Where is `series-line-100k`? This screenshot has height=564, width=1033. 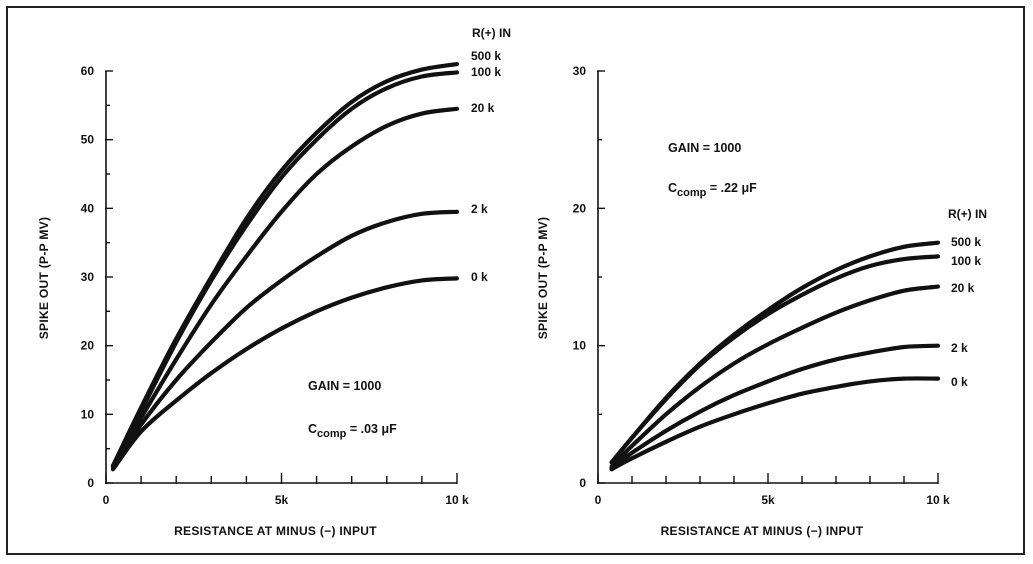 series-line-100k is located at coordinates (775, 359).